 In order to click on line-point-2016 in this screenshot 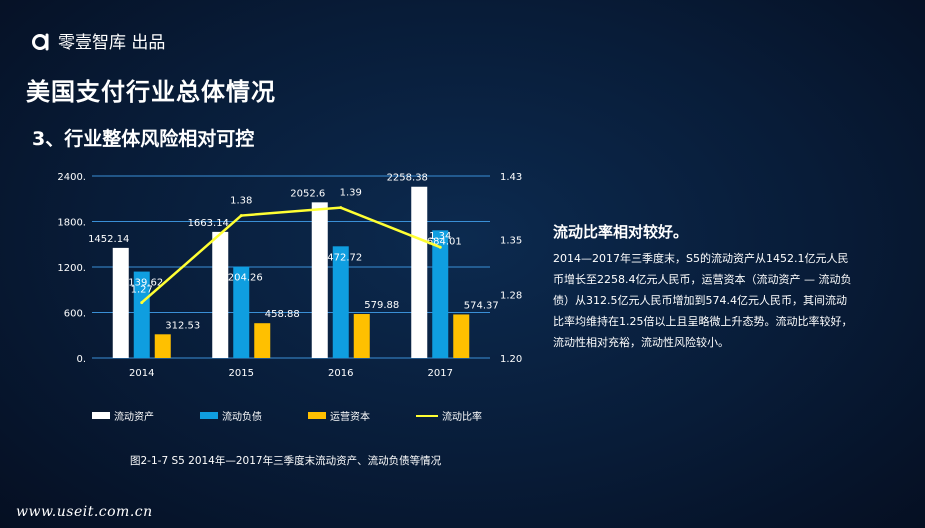, I will do `click(341, 208)`.